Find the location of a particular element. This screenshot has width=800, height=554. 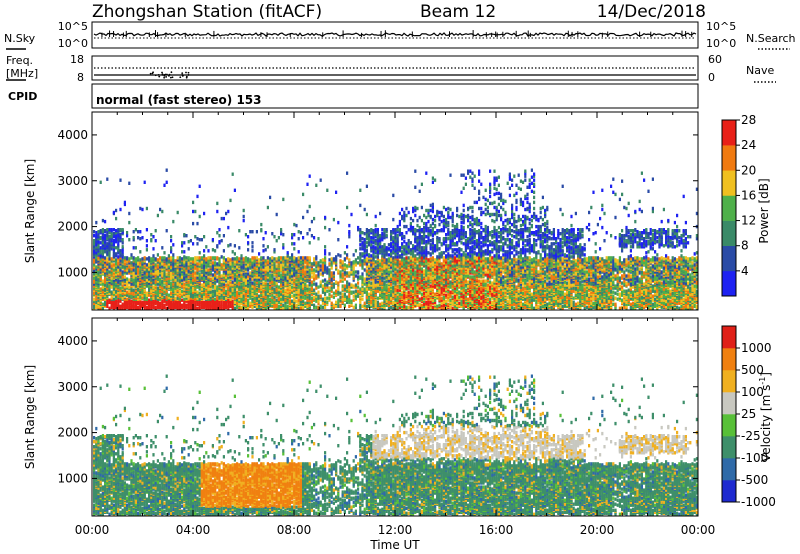

nsky-label: N.Sky is located at coordinates (20, 38).